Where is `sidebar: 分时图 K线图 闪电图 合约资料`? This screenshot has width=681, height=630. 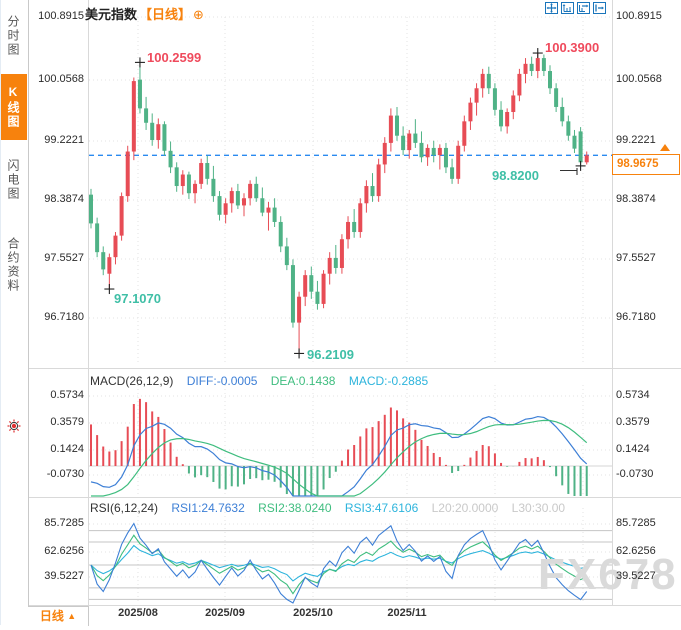 sidebar: 分时图 K线图 闪电图 合约资料 is located at coordinates (14, 312).